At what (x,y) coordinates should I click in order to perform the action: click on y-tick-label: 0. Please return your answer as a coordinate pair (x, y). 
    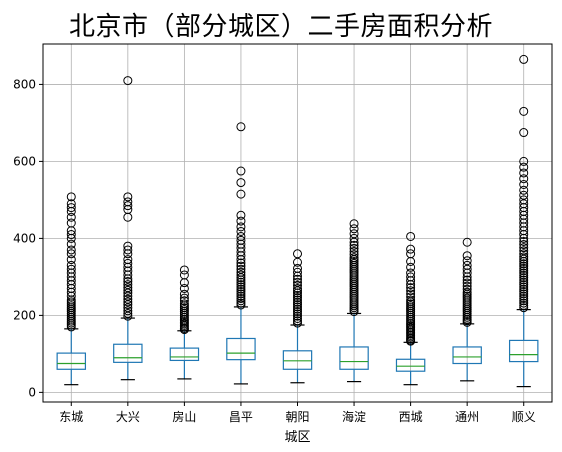
    Looking at the image, I should click on (32, 392).